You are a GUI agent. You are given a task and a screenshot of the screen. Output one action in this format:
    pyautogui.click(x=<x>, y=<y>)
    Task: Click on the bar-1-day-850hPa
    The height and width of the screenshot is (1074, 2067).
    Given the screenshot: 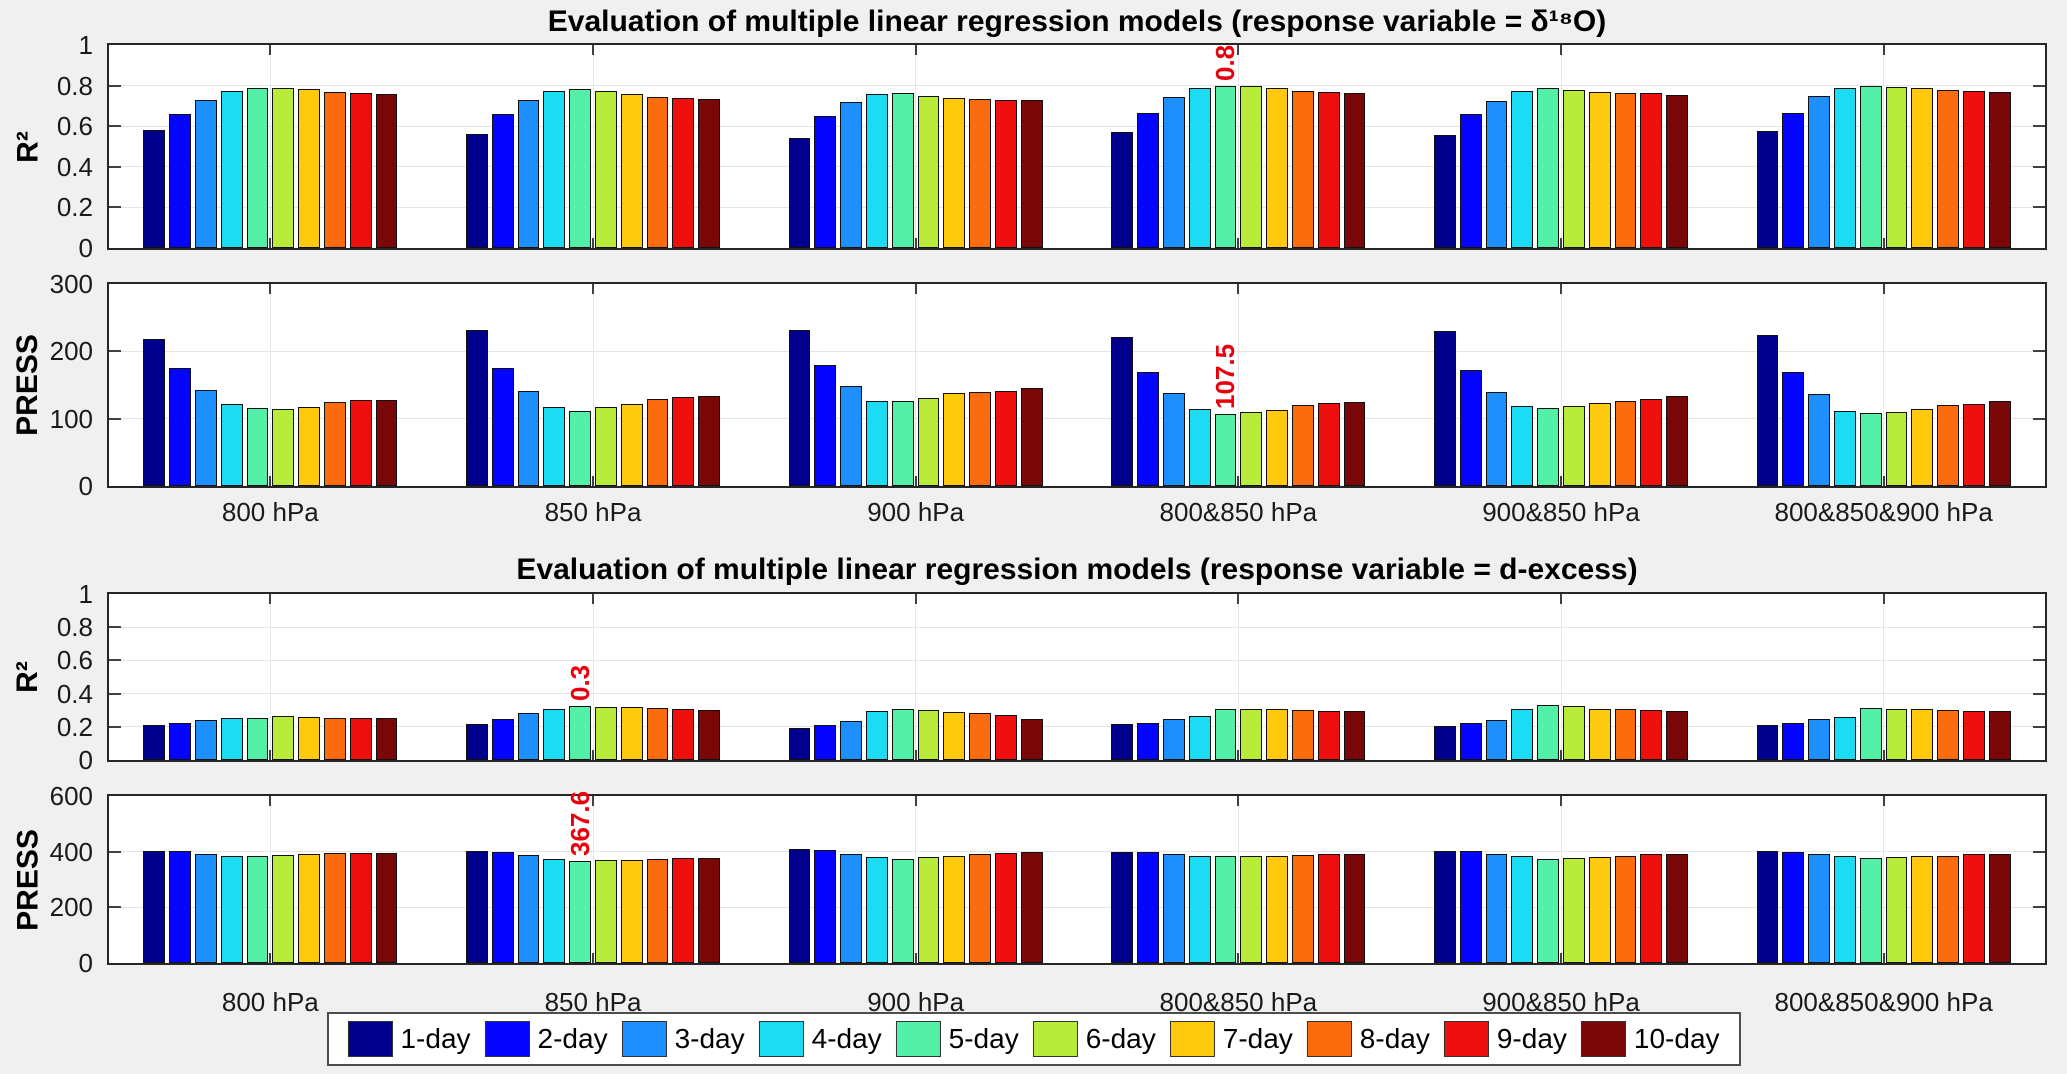 What is the action you would take?
    pyautogui.click(x=476, y=408)
    